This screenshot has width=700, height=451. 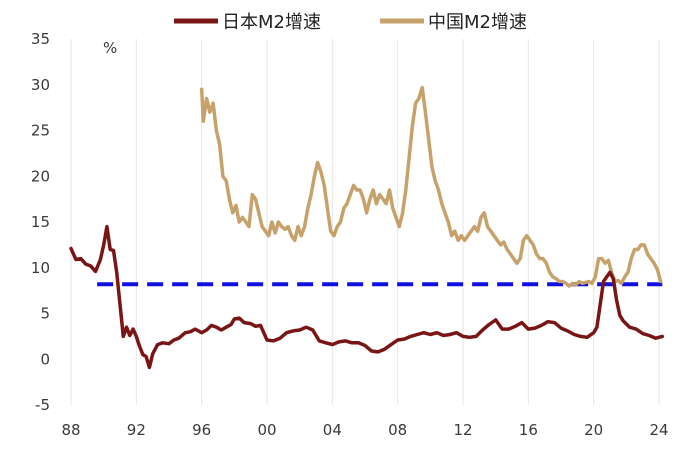 I want to click on x-tick-label: 04, so click(x=332, y=430).